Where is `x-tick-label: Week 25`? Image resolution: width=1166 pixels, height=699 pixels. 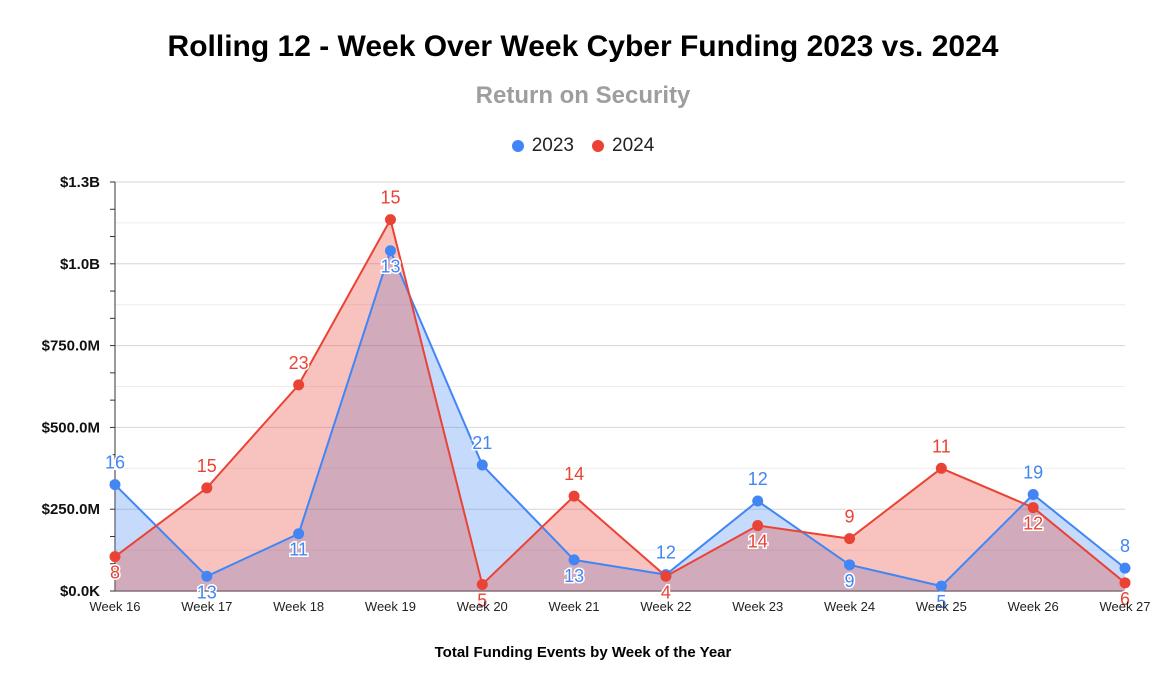
x-tick-label: Week 25 is located at coordinates (941, 606).